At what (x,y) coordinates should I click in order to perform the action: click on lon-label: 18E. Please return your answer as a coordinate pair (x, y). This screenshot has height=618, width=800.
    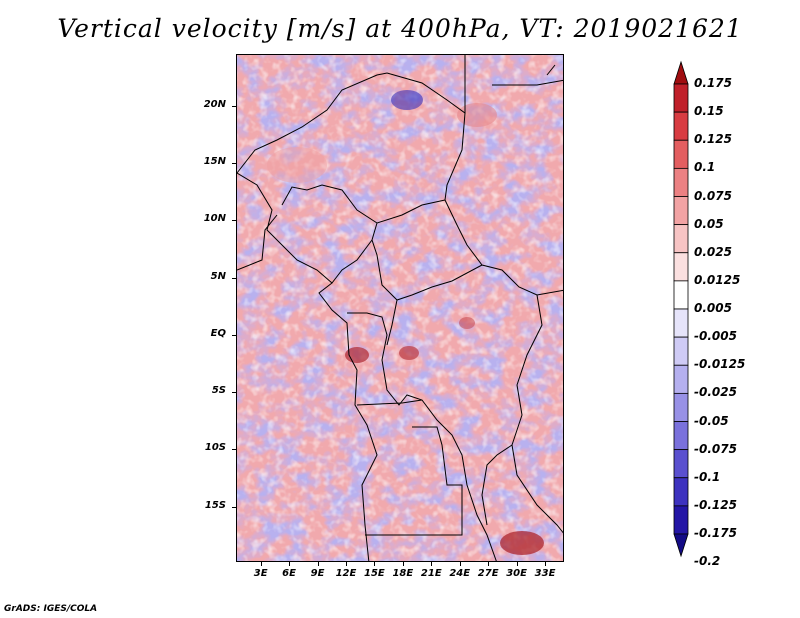
    Looking at the image, I should click on (403, 573).